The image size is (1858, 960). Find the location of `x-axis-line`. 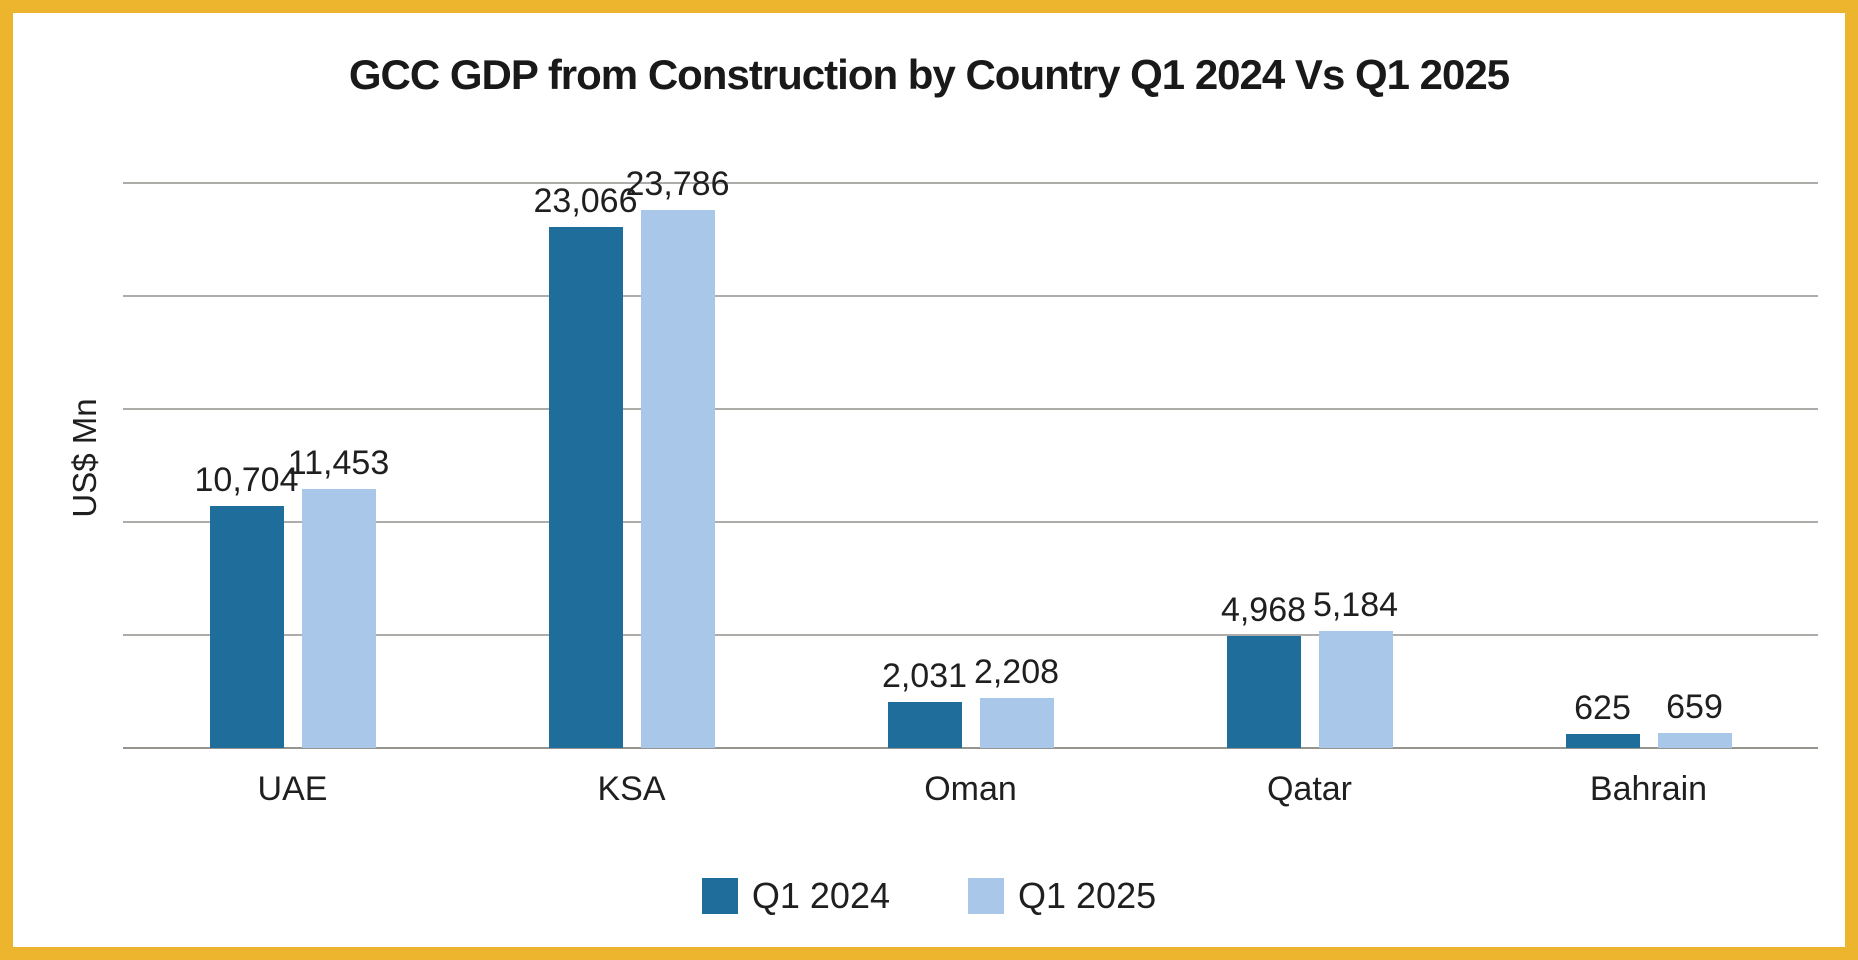

x-axis-line is located at coordinates (970, 748).